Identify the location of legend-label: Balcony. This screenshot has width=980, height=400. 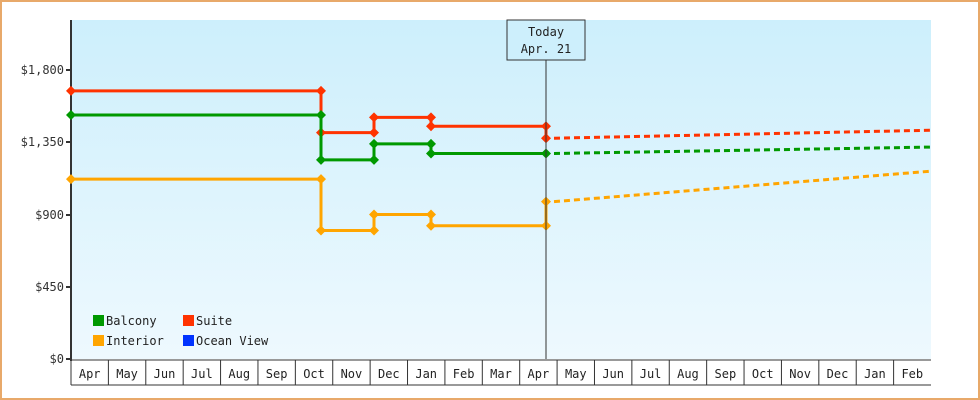
(131, 321).